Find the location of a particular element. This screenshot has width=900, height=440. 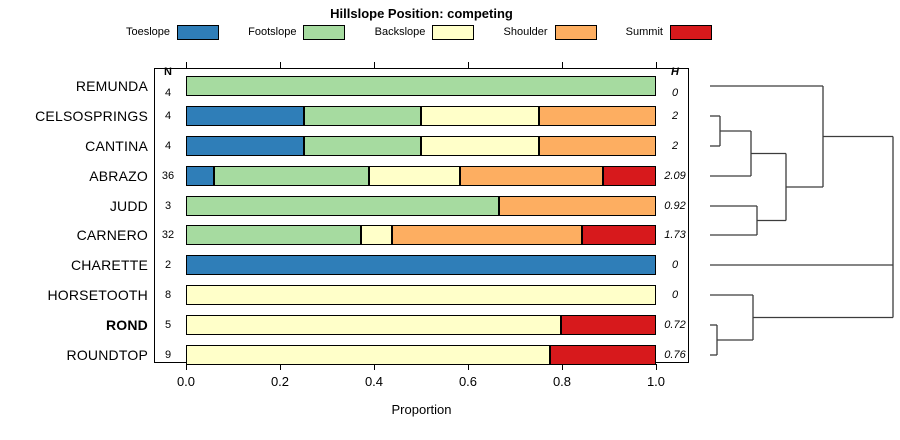

legend-item-footslope: Footslope is located at coordinates (297, 32).